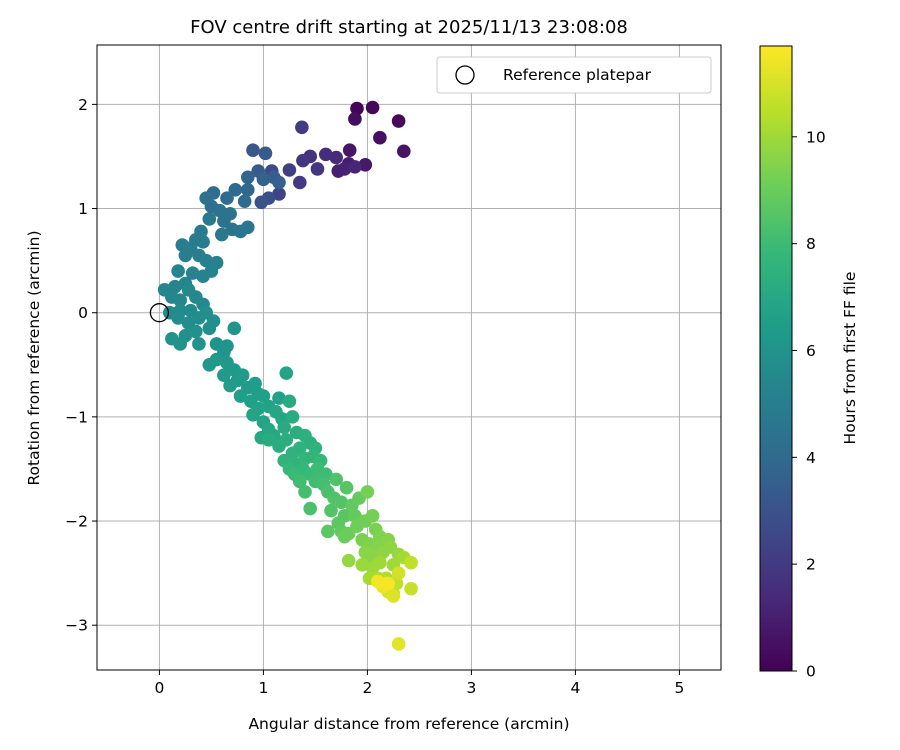 Image resolution: width=900 pixels, height=750 pixels. What do you see at coordinates (776, 358) in the screenshot?
I see `colorbar-gradient` at bounding box center [776, 358].